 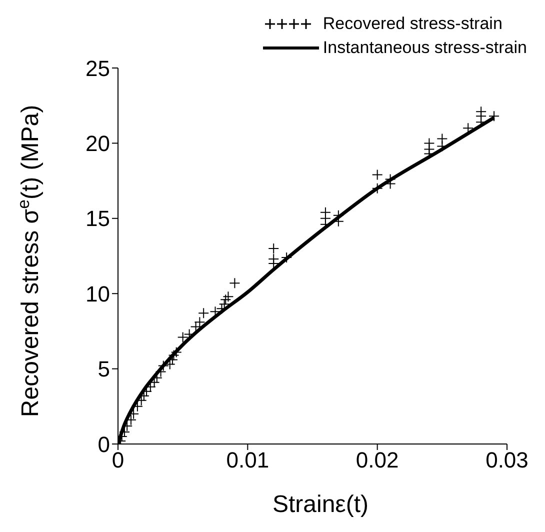 I want to click on legend-label: Recovered stress-strain, so click(x=412, y=24).